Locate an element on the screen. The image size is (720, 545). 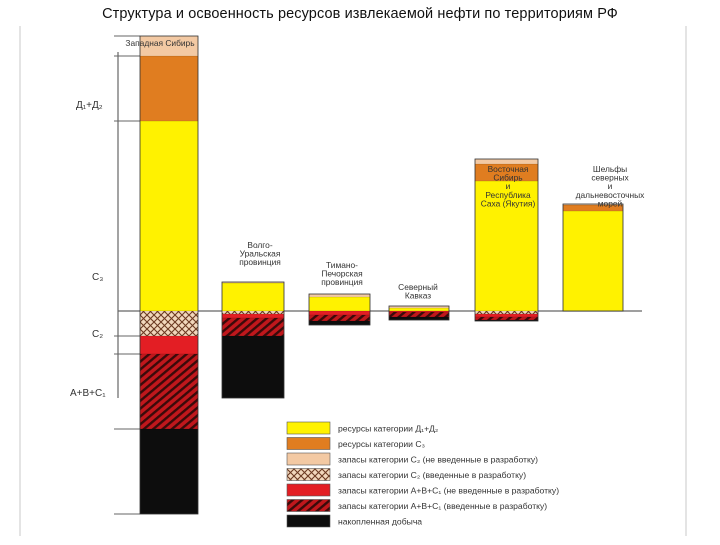
category-label-0: Западная Сибирь is located at coordinates (160, 43).